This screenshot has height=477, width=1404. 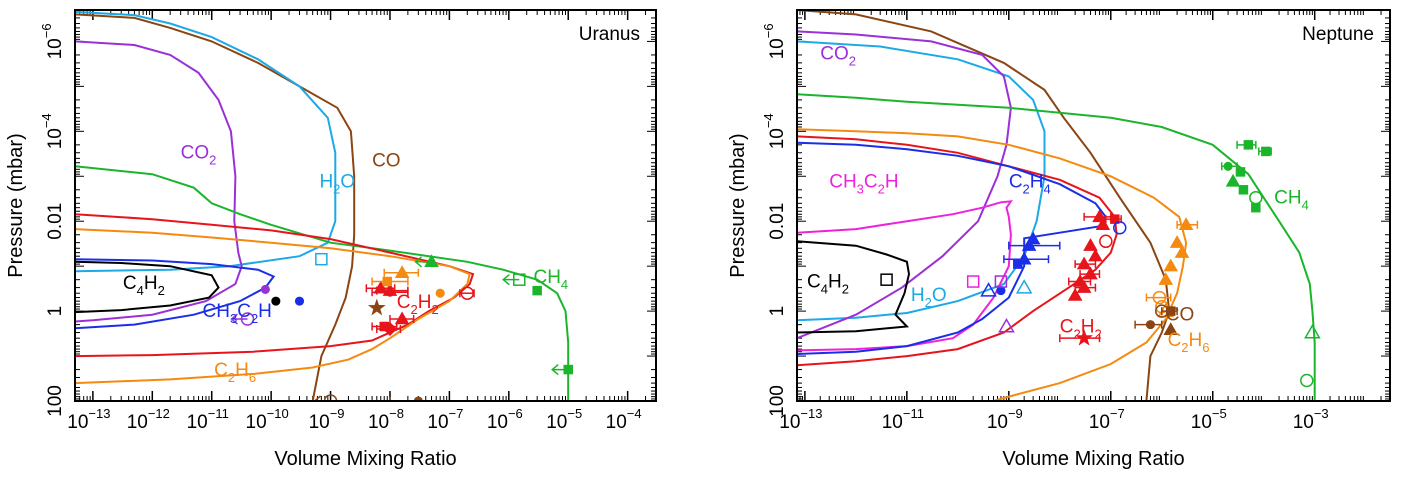 I want to click on x-tick-label: 10⁻¹², so click(x=148, y=419).